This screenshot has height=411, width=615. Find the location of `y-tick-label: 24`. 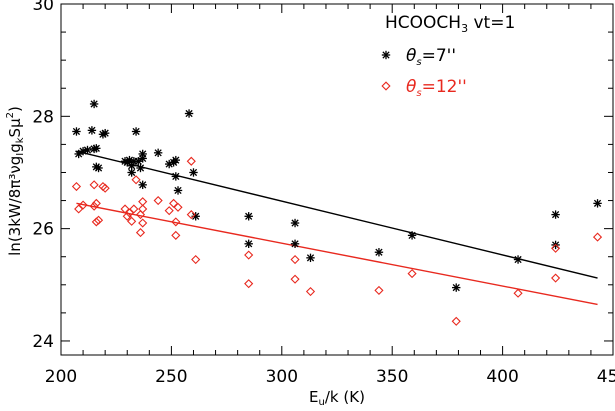

y-tick-label: 24 is located at coordinates (43, 342).